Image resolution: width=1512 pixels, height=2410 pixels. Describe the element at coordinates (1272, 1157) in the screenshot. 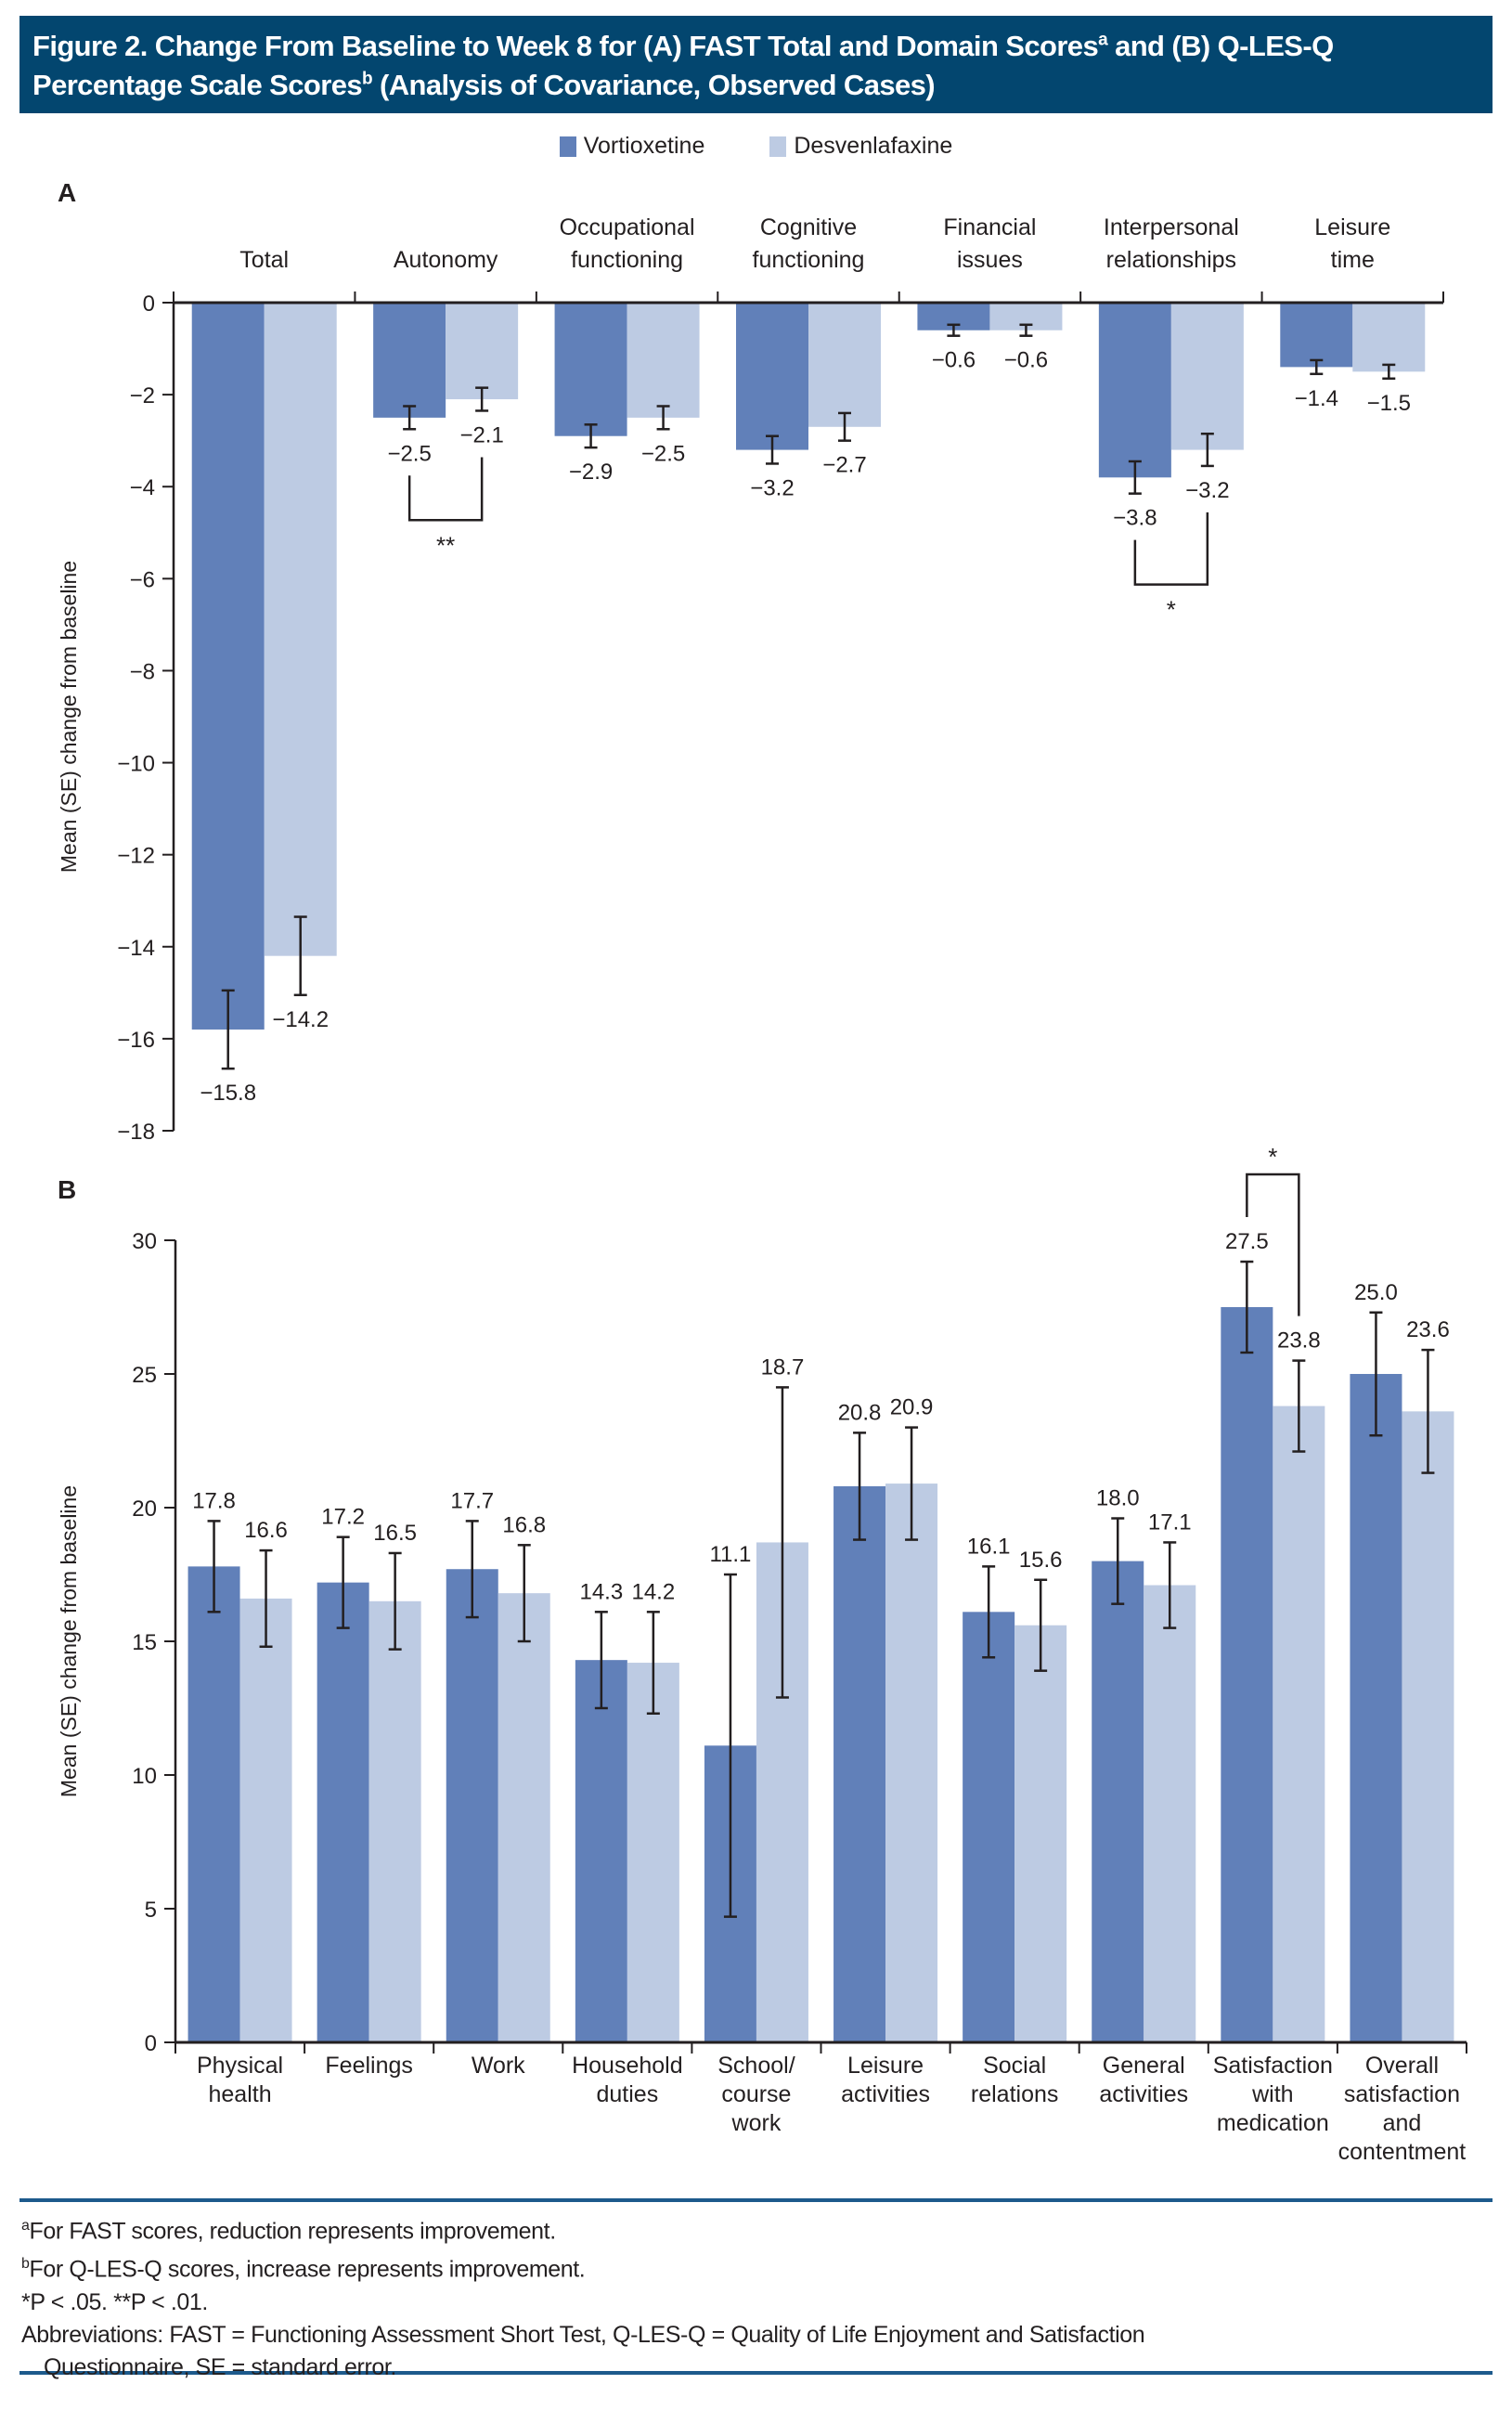

I see `panel-b-significance-marker: *` at that location.